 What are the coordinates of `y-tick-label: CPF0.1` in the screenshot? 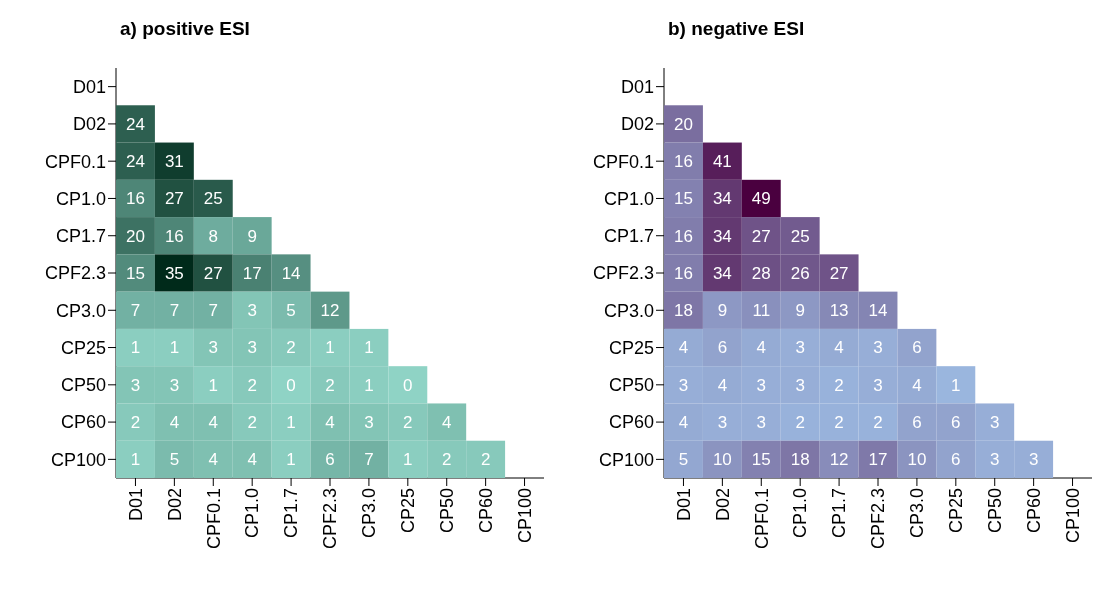 It's located at (75, 161).